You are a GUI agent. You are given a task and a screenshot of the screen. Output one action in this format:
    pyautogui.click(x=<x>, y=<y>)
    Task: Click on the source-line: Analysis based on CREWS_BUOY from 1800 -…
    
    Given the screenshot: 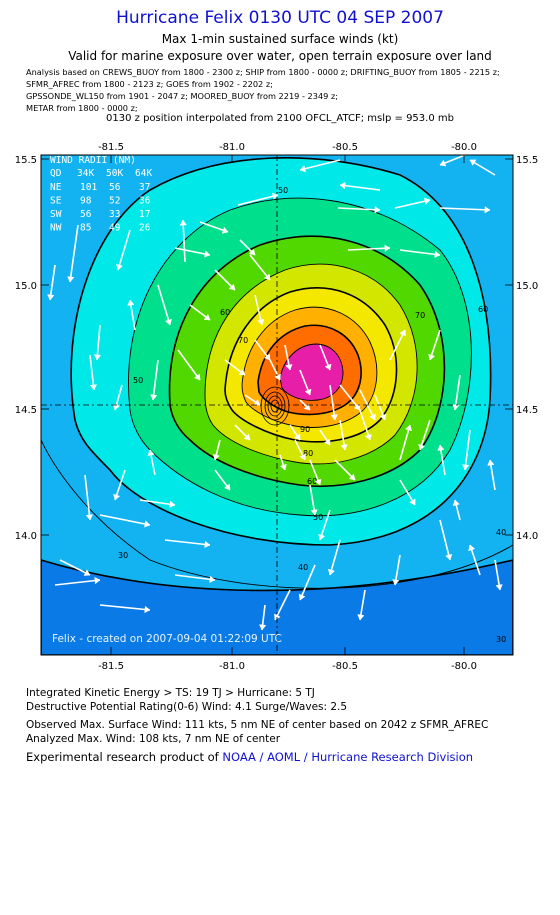 What is the action you would take?
    pyautogui.click(x=263, y=72)
    